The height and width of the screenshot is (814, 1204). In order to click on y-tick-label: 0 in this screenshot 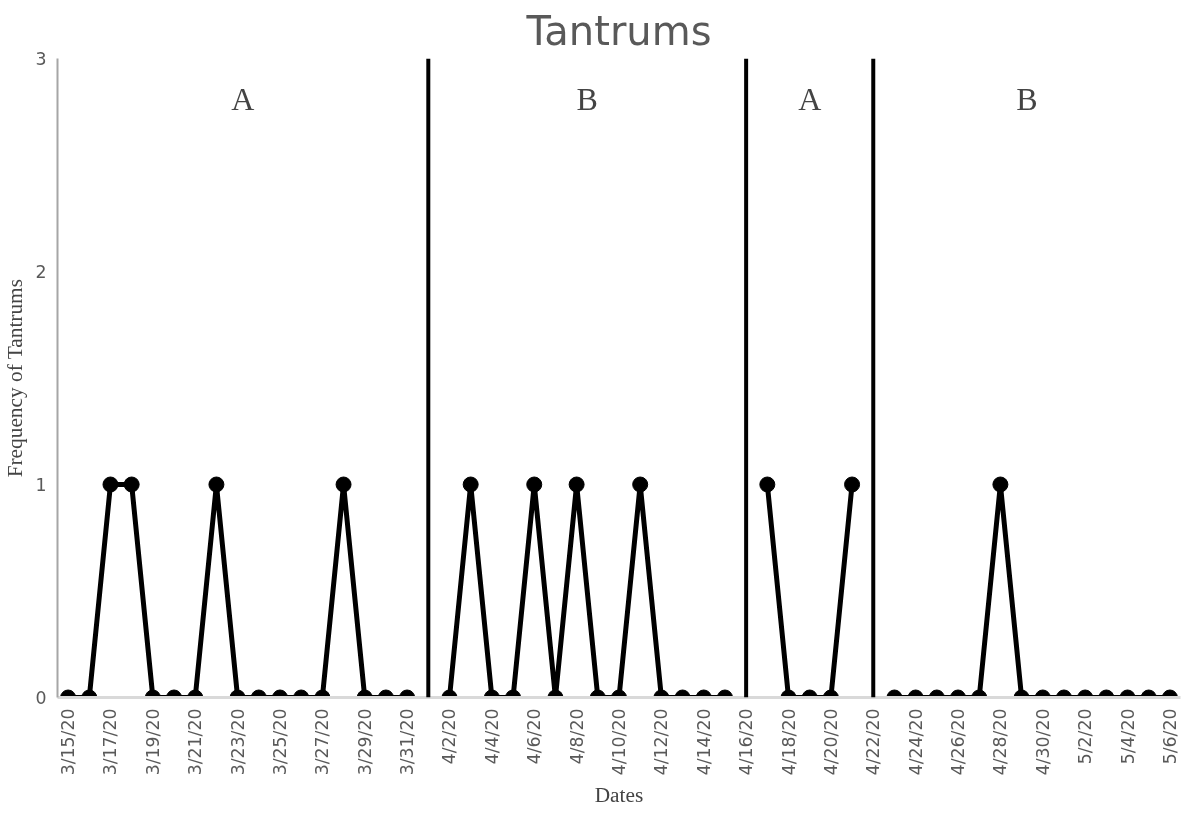, I will do `click(41, 698)`.